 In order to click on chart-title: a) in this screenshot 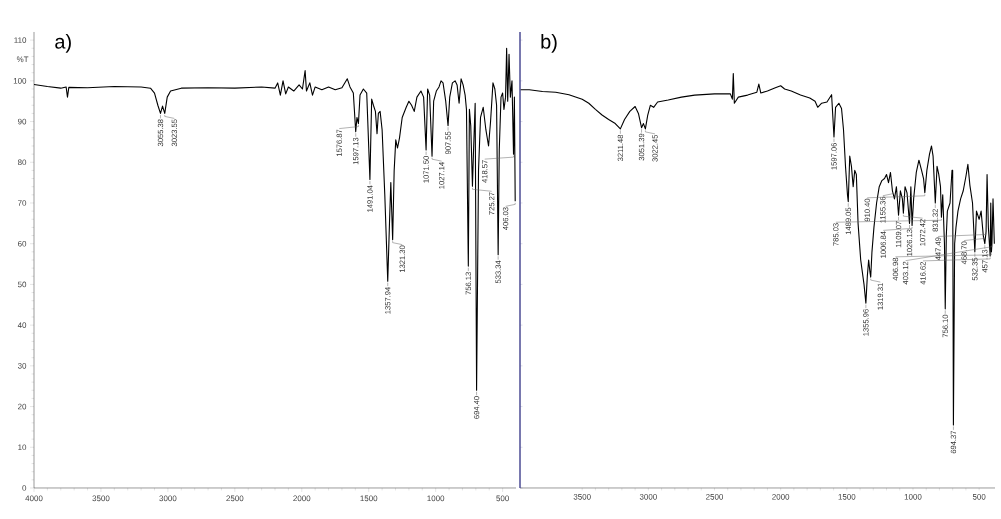, I will do `click(63, 43)`.